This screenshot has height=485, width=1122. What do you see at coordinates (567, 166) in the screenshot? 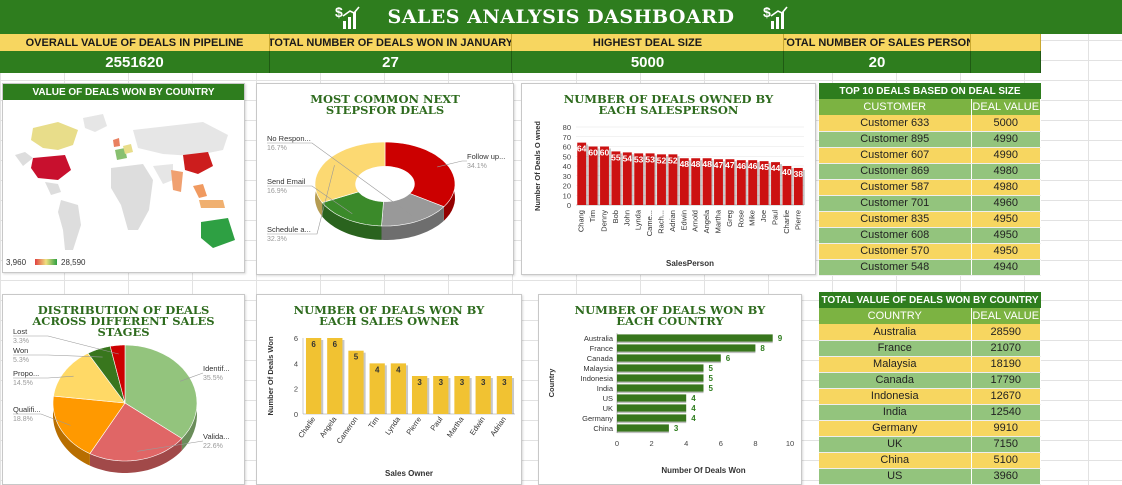
I see `deals-owned-y-tick-label: 40` at bounding box center [567, 166].